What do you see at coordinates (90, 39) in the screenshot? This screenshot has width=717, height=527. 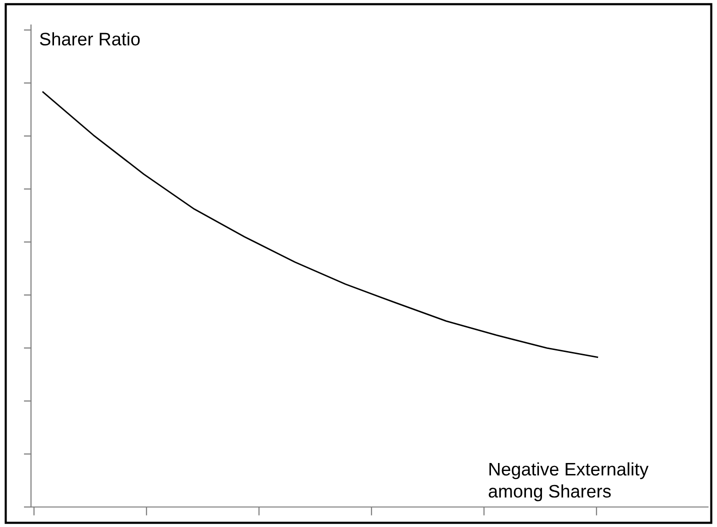 I see `y-axis-title: Sharer Ratio` at bounding box center [90, 39].